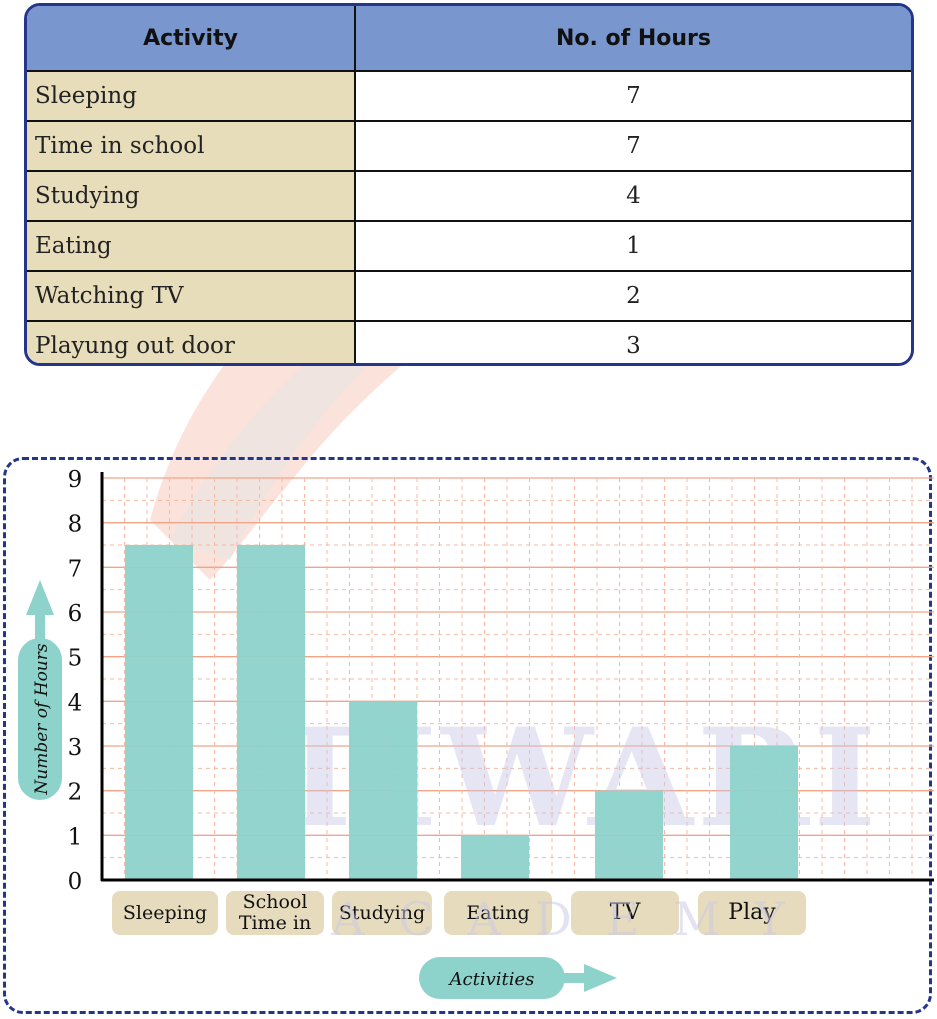 The image size is (937, 1019). I want to click on x-label-pill, so click(492, 978).